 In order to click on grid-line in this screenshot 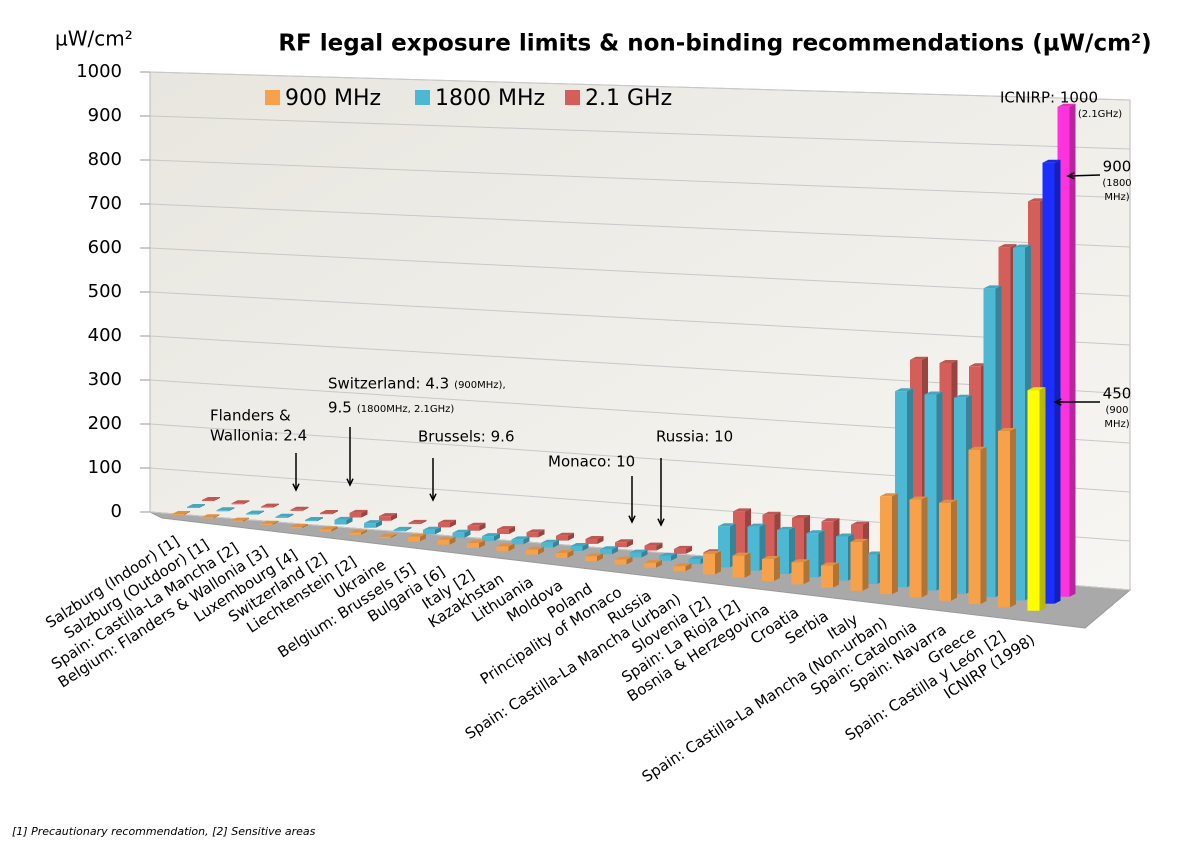, I will do `click(640, 365)`.